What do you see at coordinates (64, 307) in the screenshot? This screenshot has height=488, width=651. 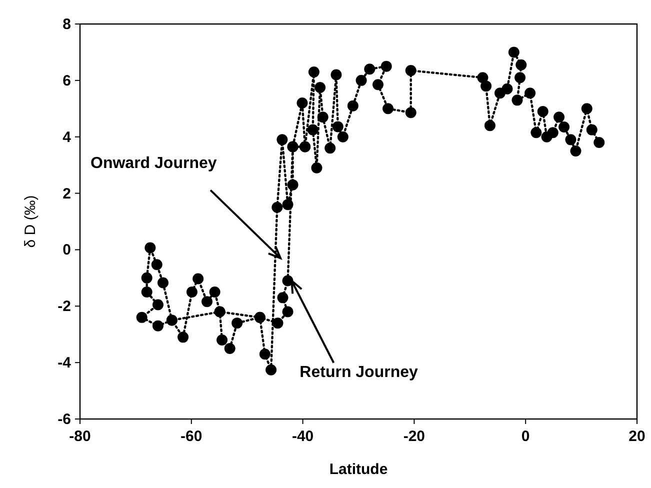 I see `y-tick-label: -2` at bounding box center [64, 307].